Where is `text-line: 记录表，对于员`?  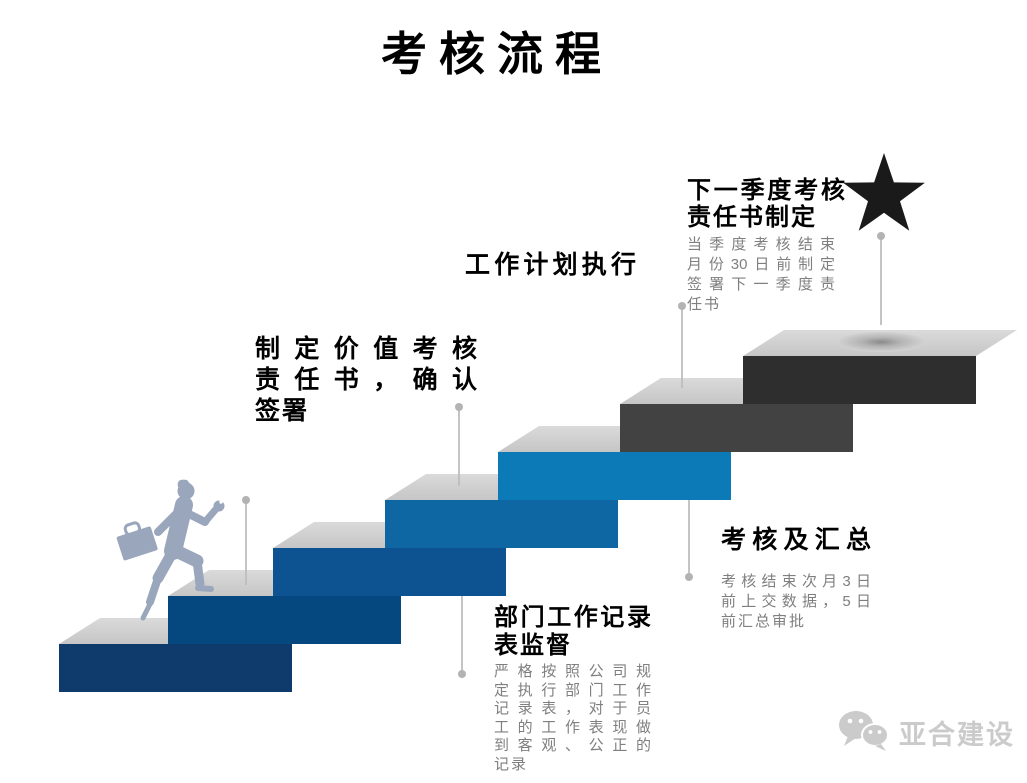
text-line: 记录表，对于员 is located at coordinates (572, 708).